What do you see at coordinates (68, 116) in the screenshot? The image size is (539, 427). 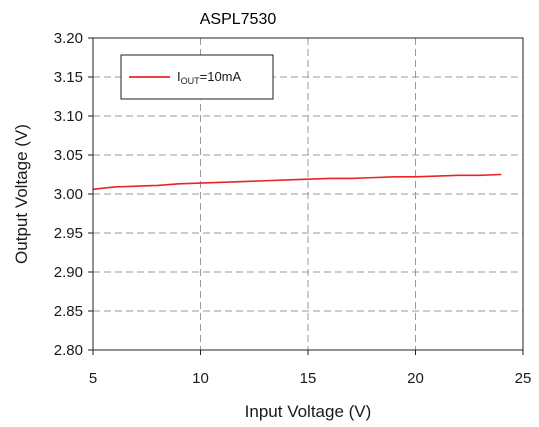 I see `y-tick-label: 3.10` at bounding box center [68, 116].